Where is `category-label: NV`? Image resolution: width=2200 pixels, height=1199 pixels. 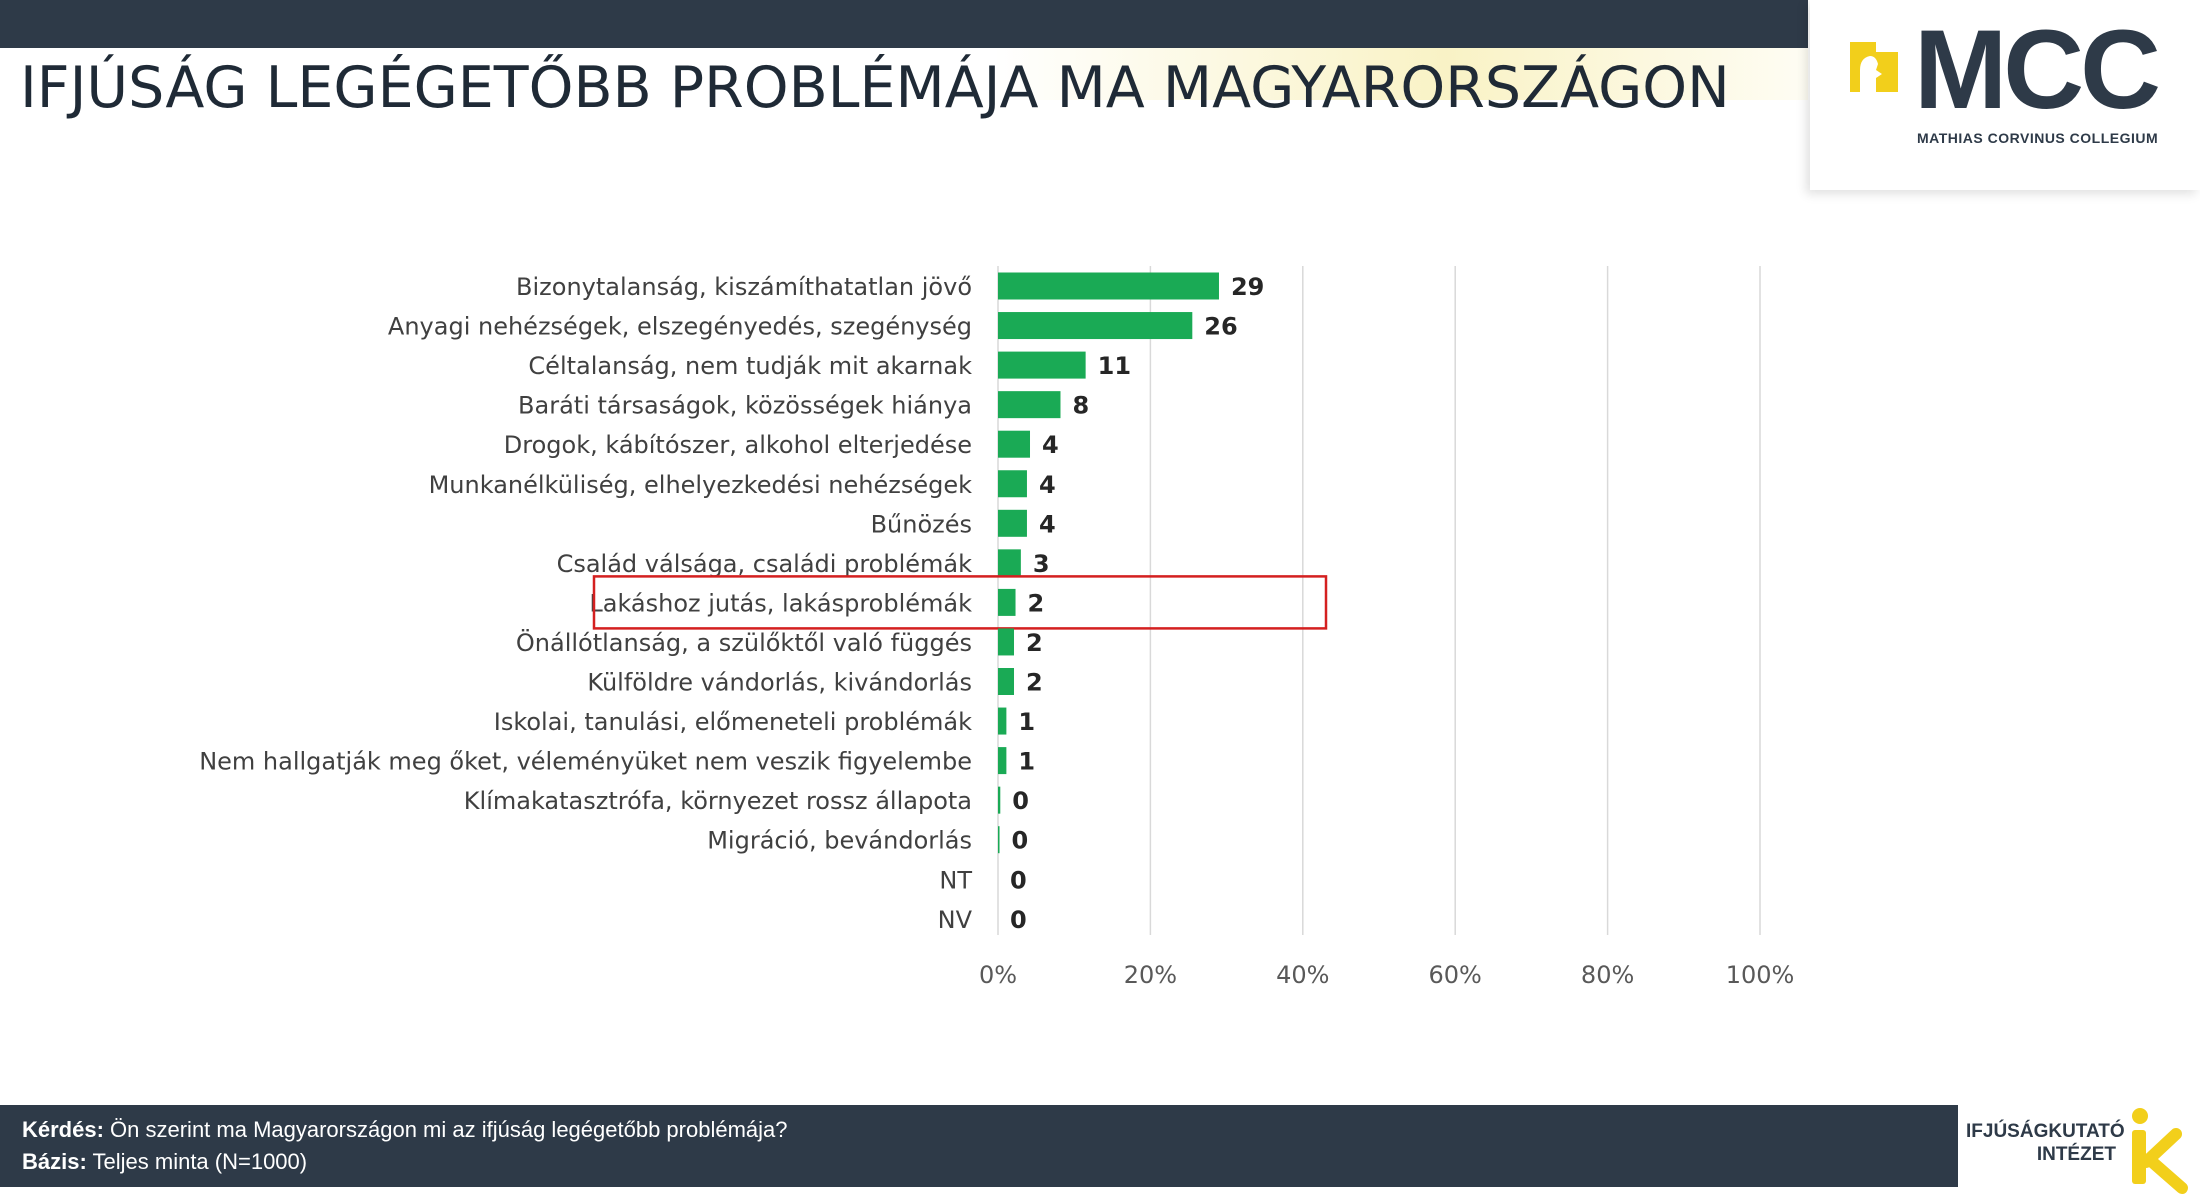 category-label: NV is located at coordinates (955, 920).